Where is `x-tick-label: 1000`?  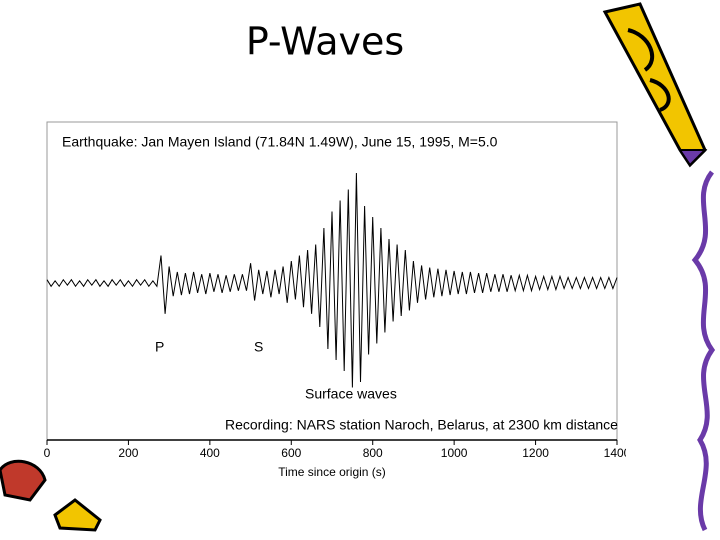
x-tick-label: 1000 is located at coordinates (454, 453).